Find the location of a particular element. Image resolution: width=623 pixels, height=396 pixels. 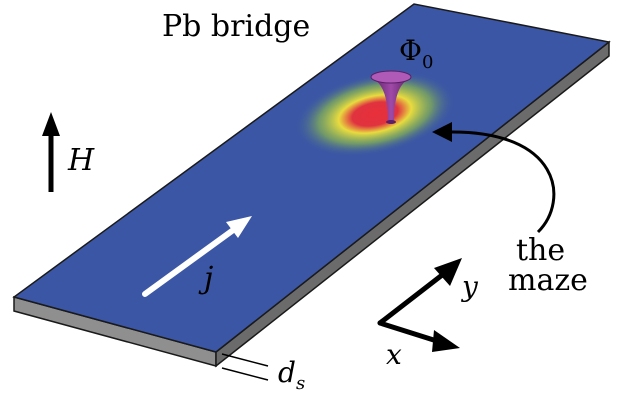

thickness-symbol: d is located at coordinates (287, 372).